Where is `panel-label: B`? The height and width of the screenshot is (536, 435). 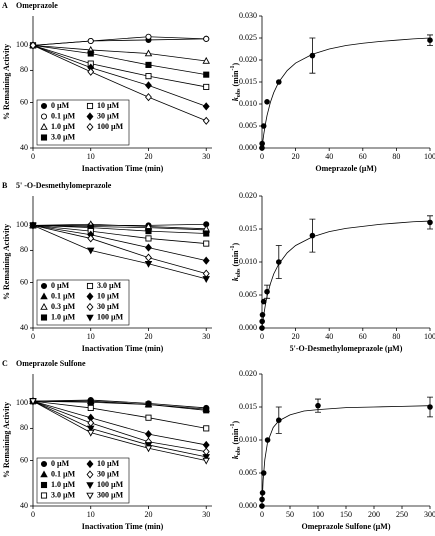
panel-label: B is located at coordinates (5, 185).